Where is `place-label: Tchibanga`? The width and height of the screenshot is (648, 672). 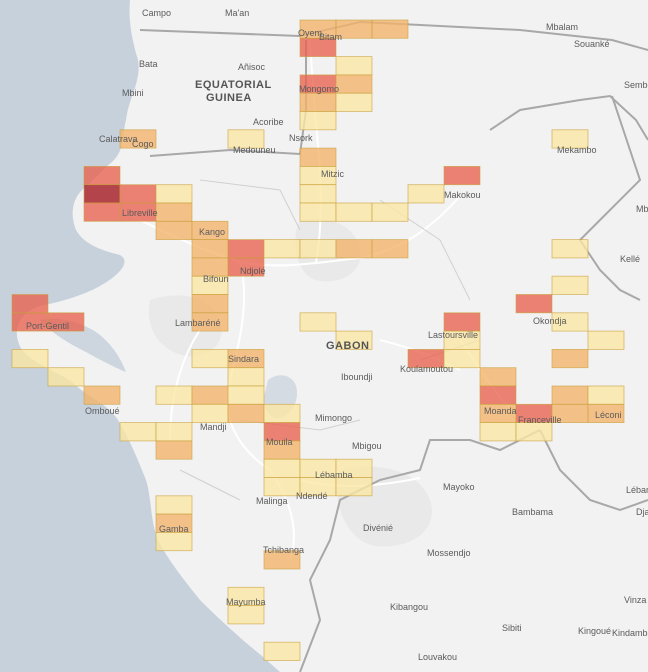 place-label: Tchibanga is located at coordinates (283, 550).